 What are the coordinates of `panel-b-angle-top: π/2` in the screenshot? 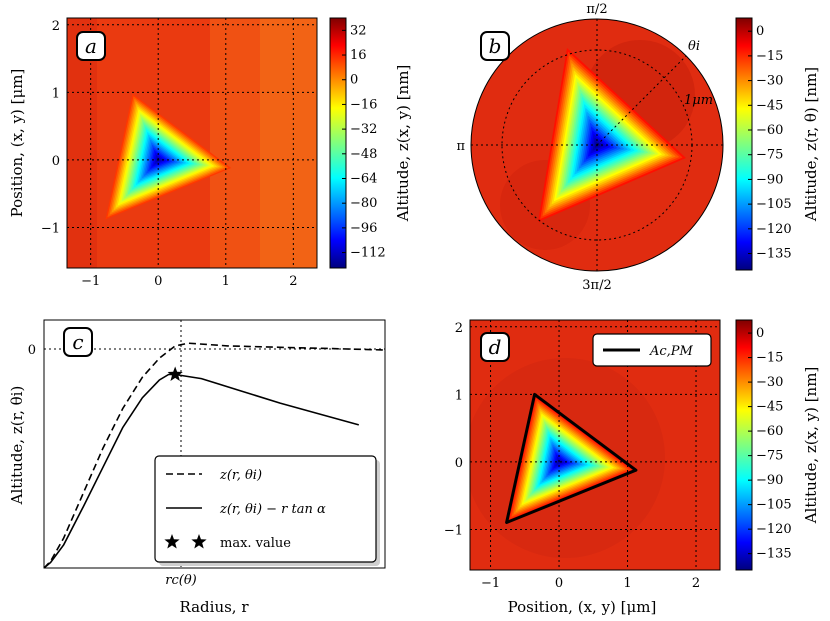 It's located at (596, 9).